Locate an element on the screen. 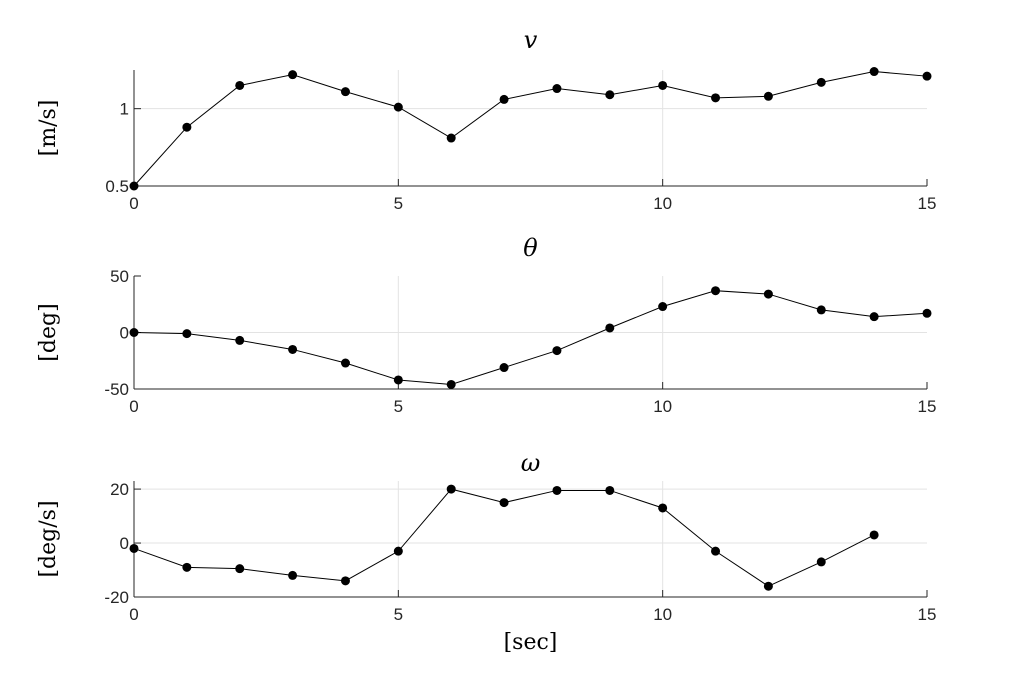 Image resolution: width=1024 pixels, height=691 pixels. y-tick-label: -20 is located at coordinates (116, 597).